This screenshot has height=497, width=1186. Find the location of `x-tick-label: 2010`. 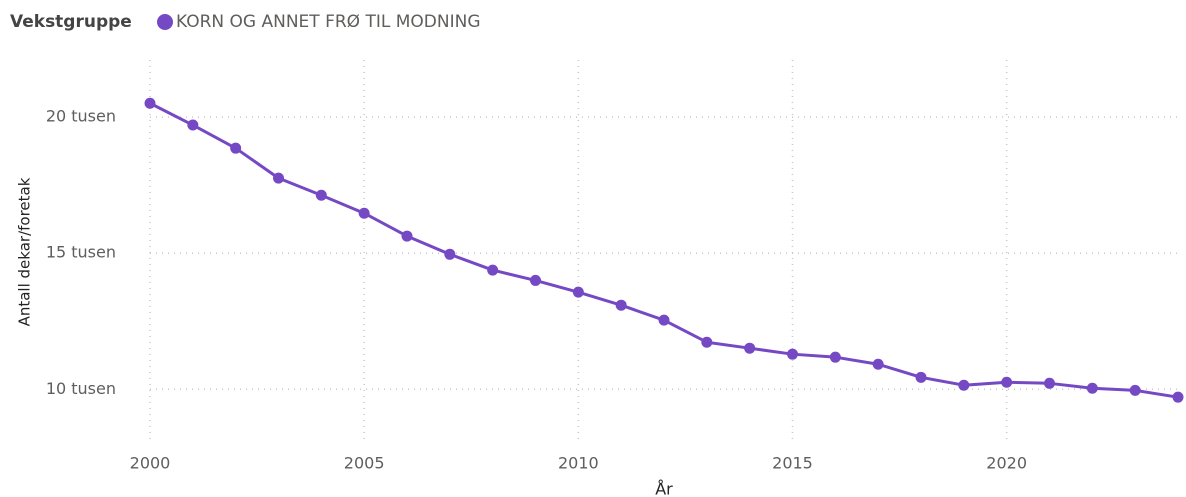

x-tick-label: 2010 is located at coordinates (578, 463).